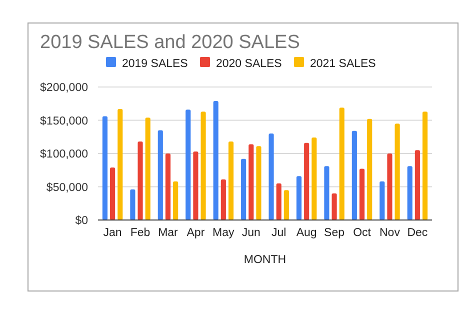 This screenshot has width=474, height=312. What do you see at coordinates (417, 233) in the screenshot?
I see `x-tick-label: Dec` at bounding box center [417, 233].